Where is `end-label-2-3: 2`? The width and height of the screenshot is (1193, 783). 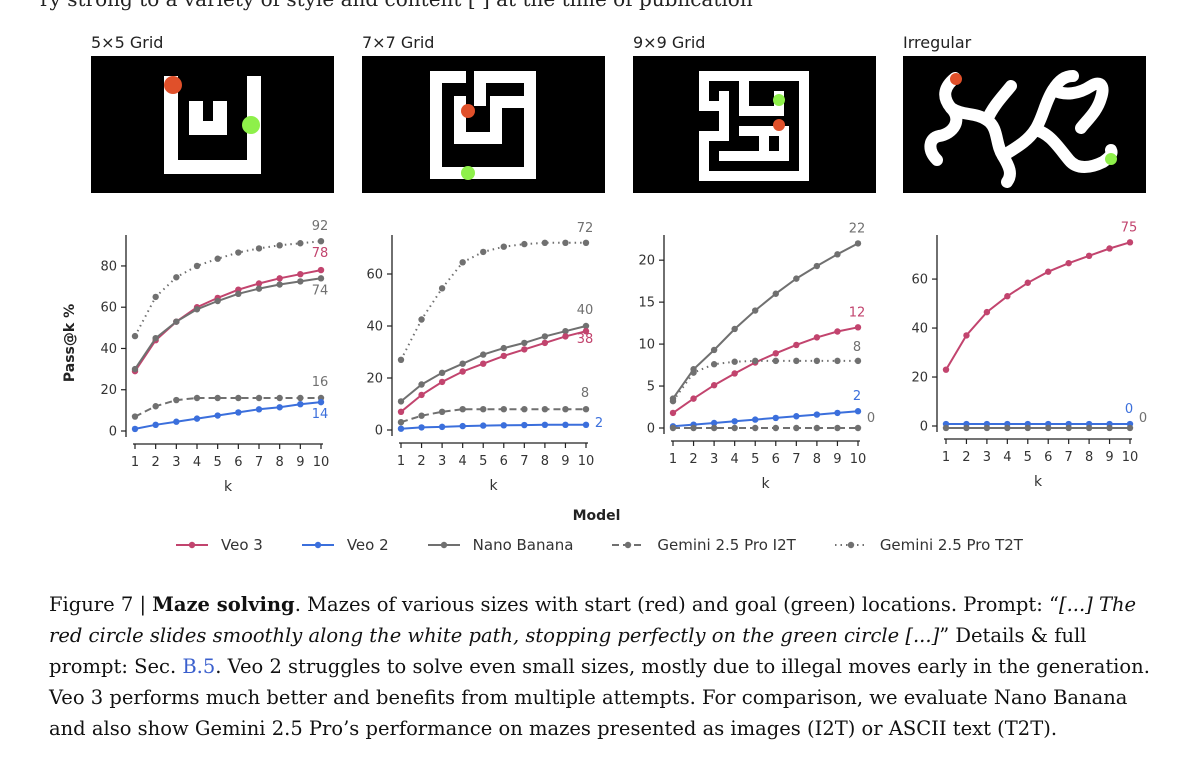 end-label-2-3: 2 is located at coordinates (857, 396).